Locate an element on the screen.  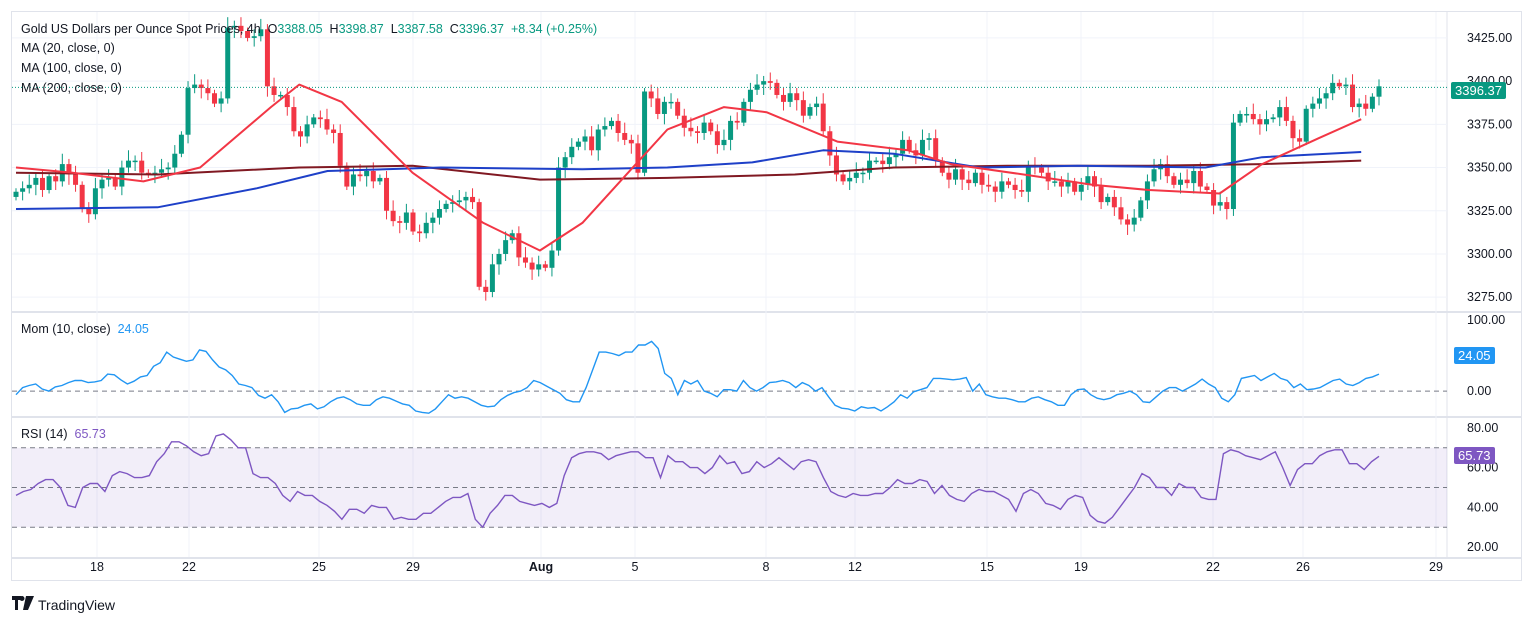
low-label: L is located at coordinates (394, 29).